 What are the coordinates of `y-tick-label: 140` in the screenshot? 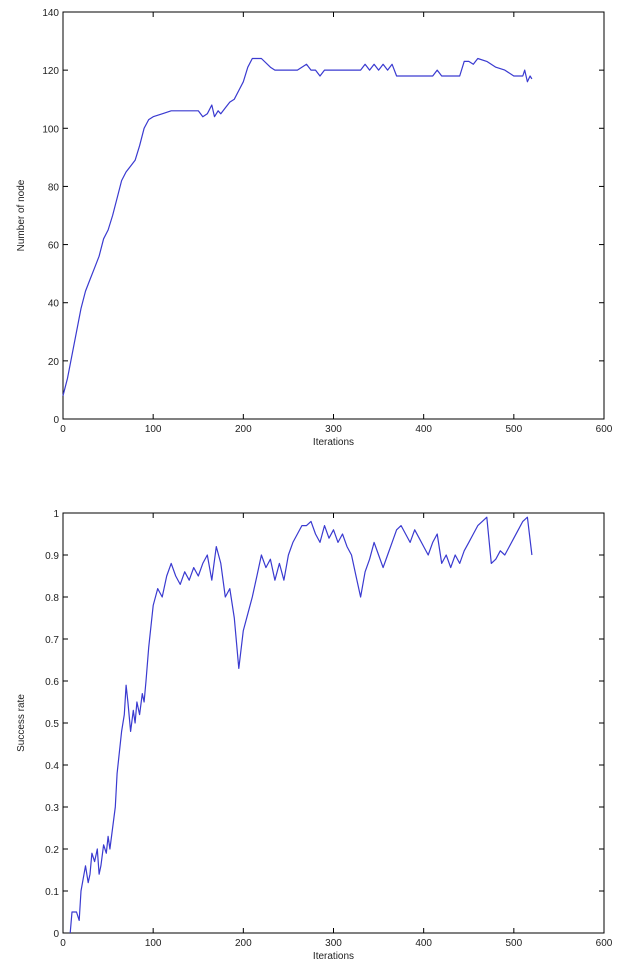 It's located at (50, 13).